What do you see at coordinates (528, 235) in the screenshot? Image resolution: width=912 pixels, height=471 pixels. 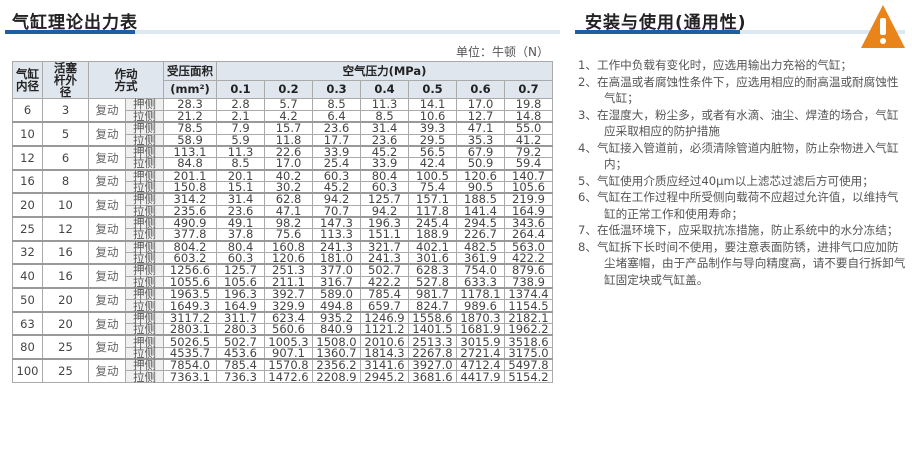 I see `force-cell: 264.4` at bounding box center [528, 235].